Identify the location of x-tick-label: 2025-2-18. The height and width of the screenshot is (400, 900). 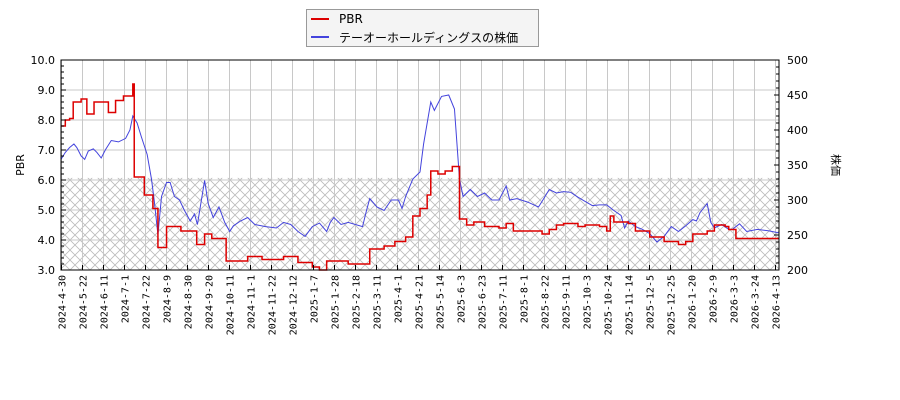
(357, 302).